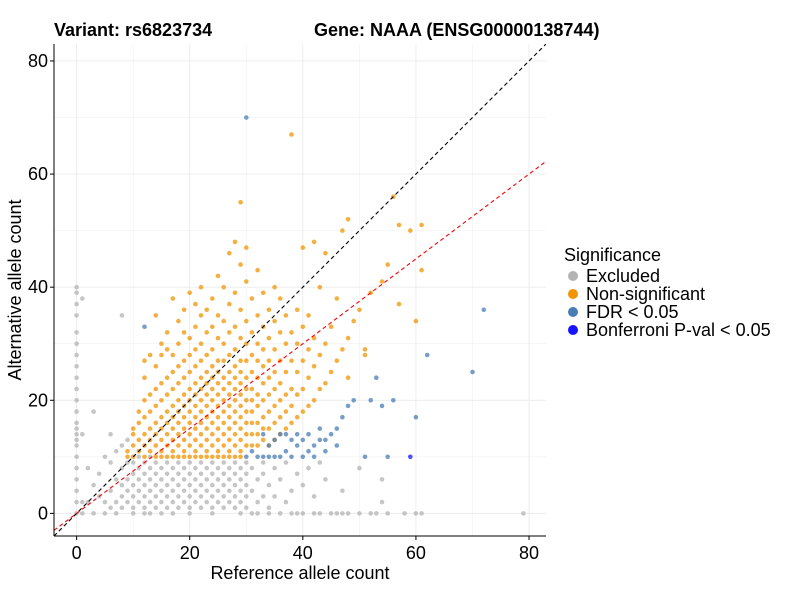 The height and width of the screenshot is (600, 800). Describe the element at coordinates (299, 573) in the screenshot. I see `x-axis-title: Reference allele count` at that location.